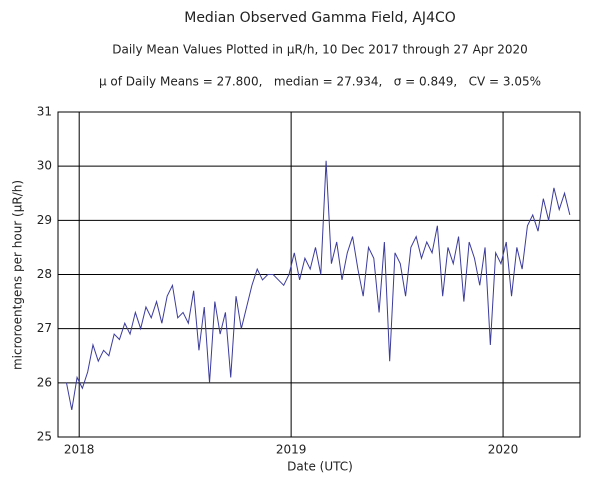 This screenshot has height=496, width=600. What do you see at coordinates (291, 450) in the screenshot?
I see `x-tick-label: 2019` at bounding box center [291, 450].